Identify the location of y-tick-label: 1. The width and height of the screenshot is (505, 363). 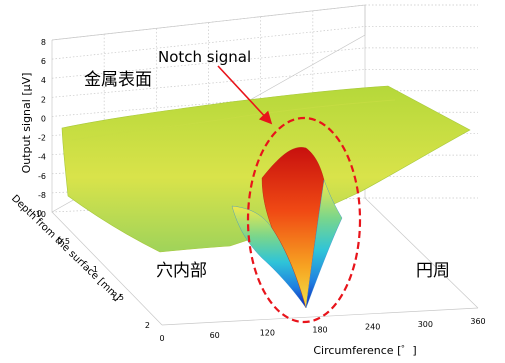
(95, 269).